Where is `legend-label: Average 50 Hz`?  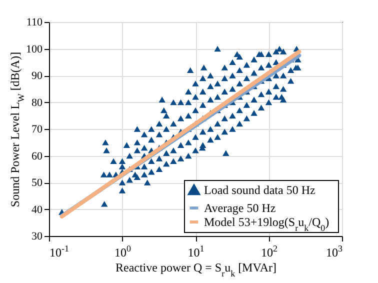 legend-label: Average 50 Hz is located at coordinates (240, 208).